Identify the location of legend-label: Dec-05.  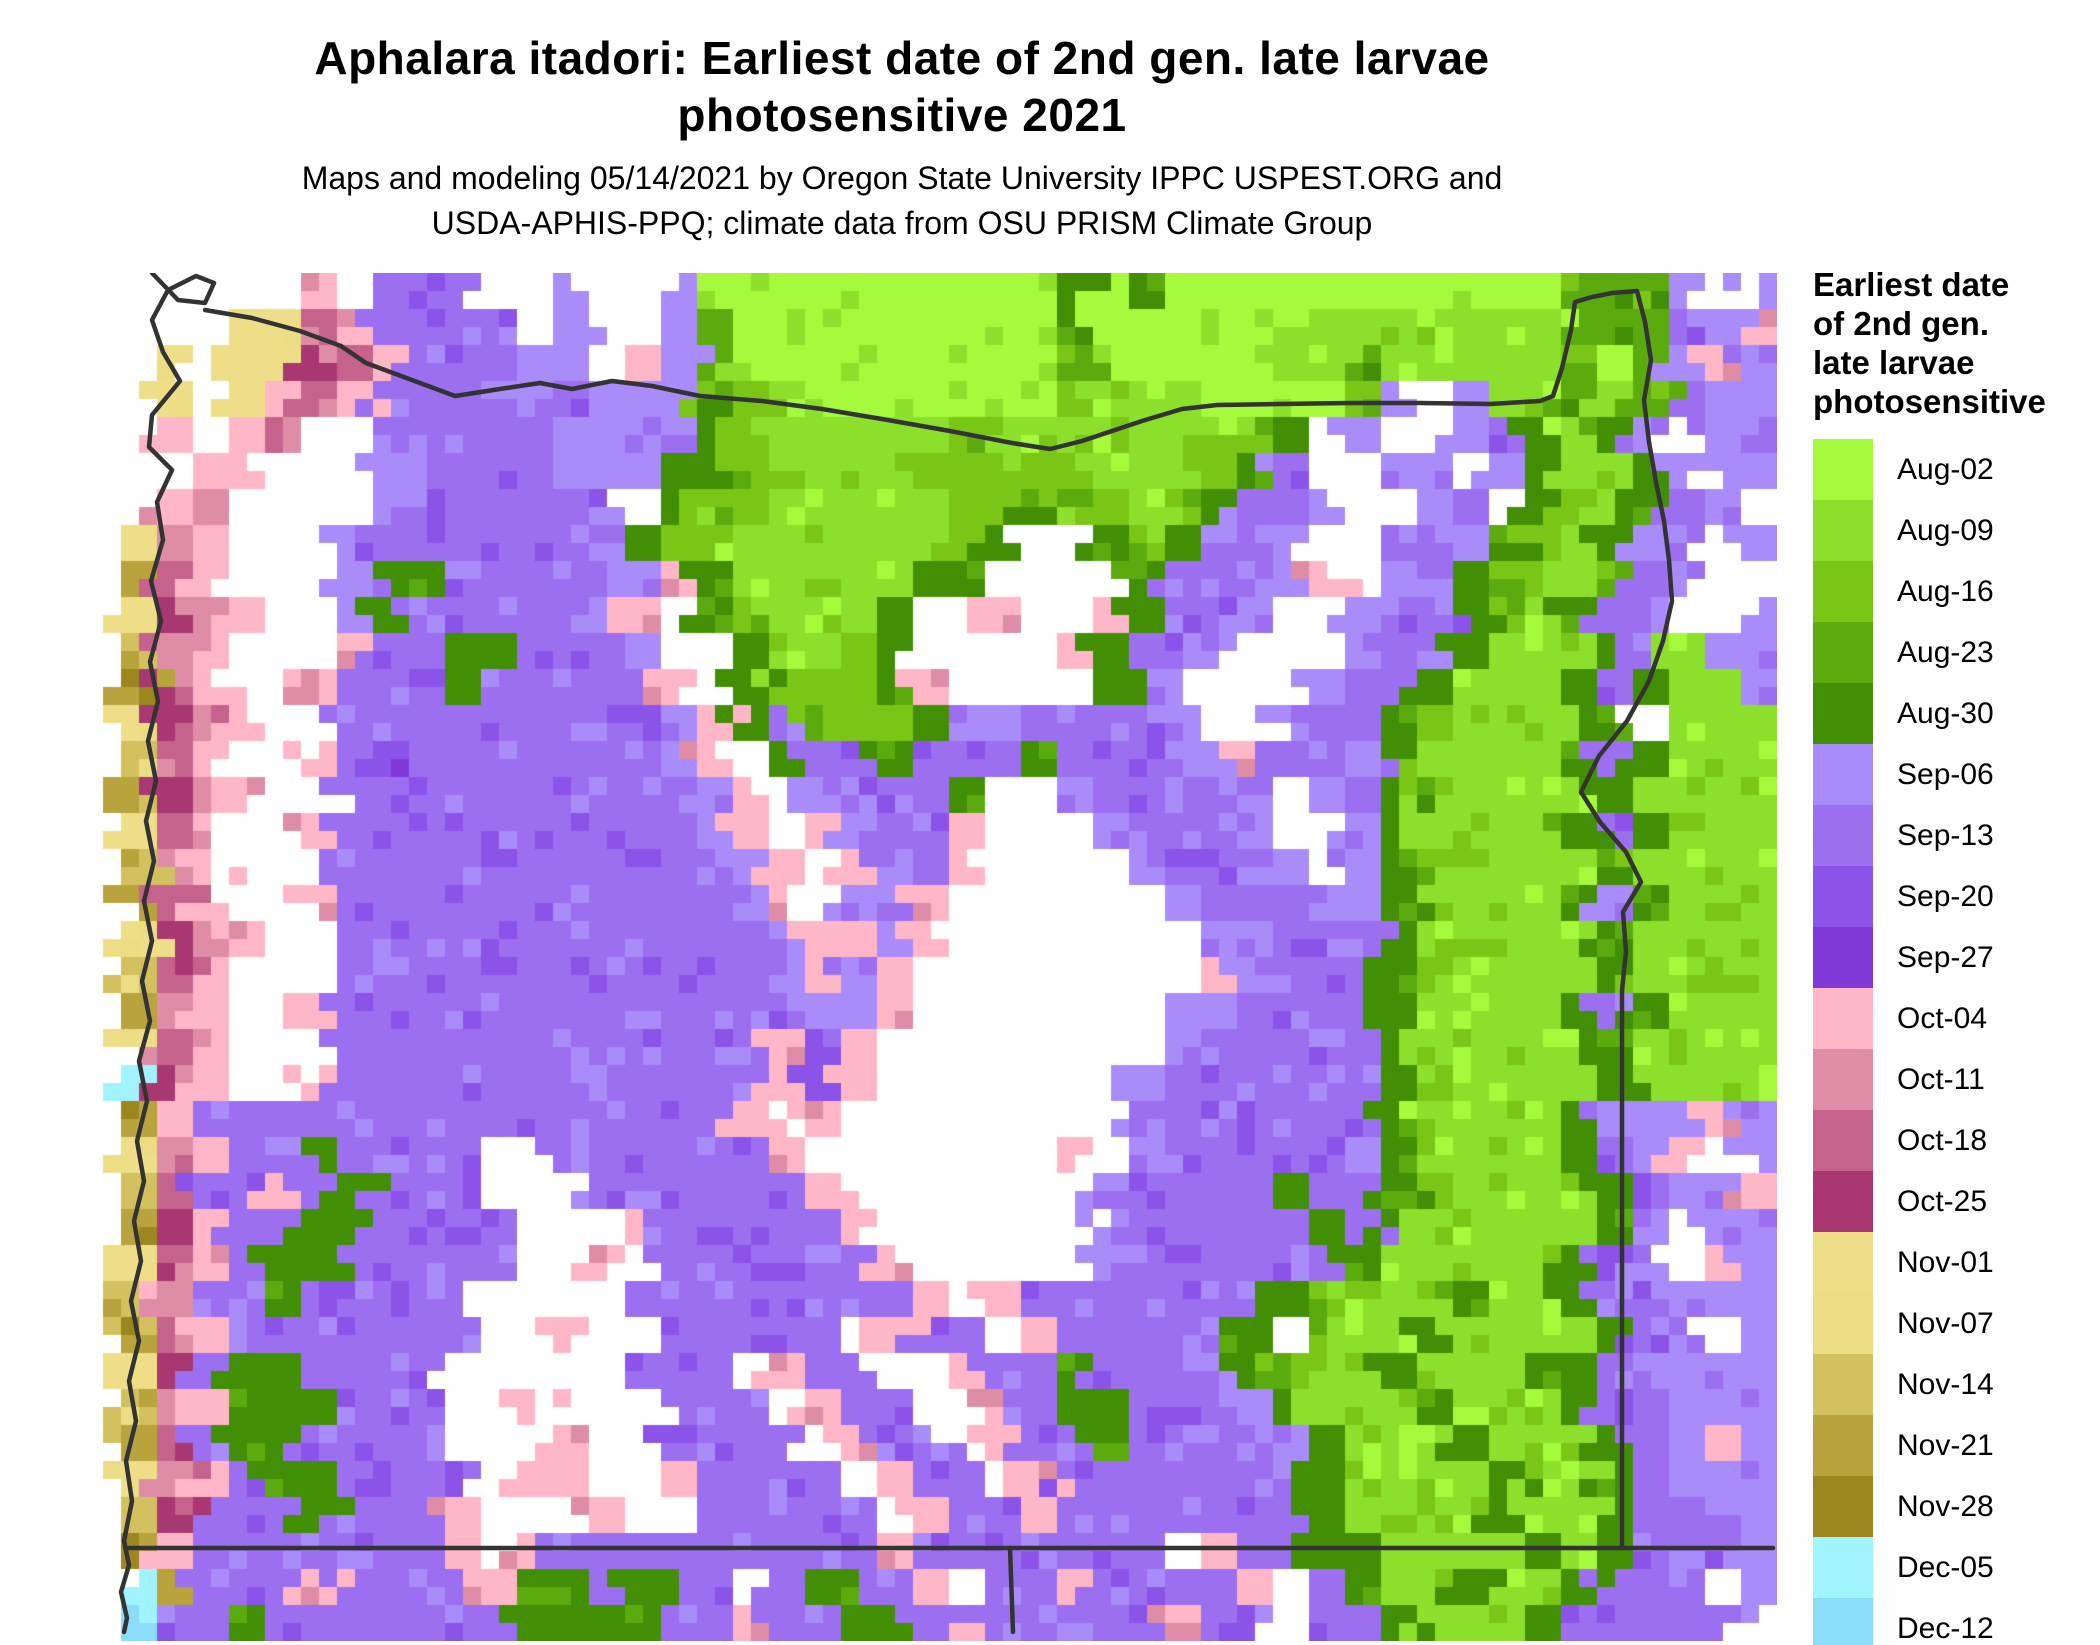
(1945, 1567).